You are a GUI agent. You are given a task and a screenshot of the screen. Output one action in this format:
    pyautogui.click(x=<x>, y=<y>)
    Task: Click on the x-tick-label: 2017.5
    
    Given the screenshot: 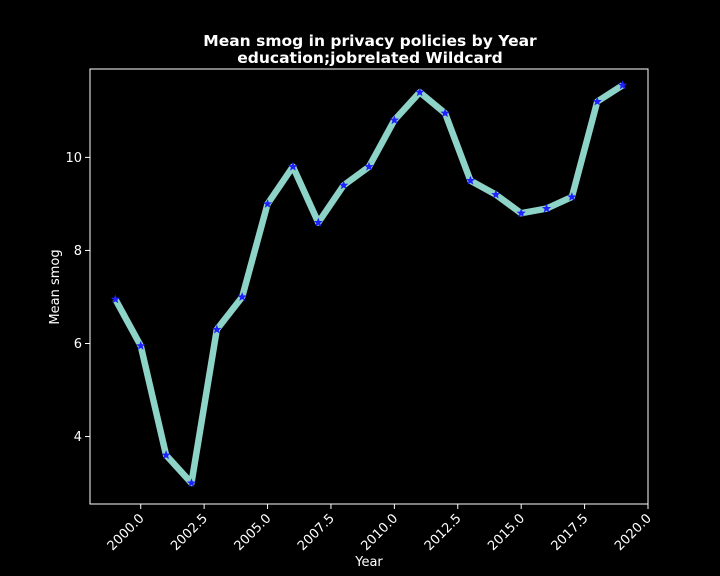 What is the action you would take?
    pyautogui.click(x=570, y=532)
    